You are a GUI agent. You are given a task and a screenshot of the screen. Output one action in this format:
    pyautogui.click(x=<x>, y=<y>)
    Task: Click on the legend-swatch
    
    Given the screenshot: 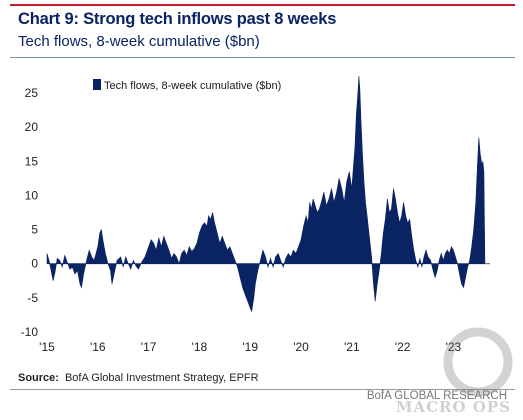 What is the action you would take?
    pyautogui.click(x=97, y=84)
    